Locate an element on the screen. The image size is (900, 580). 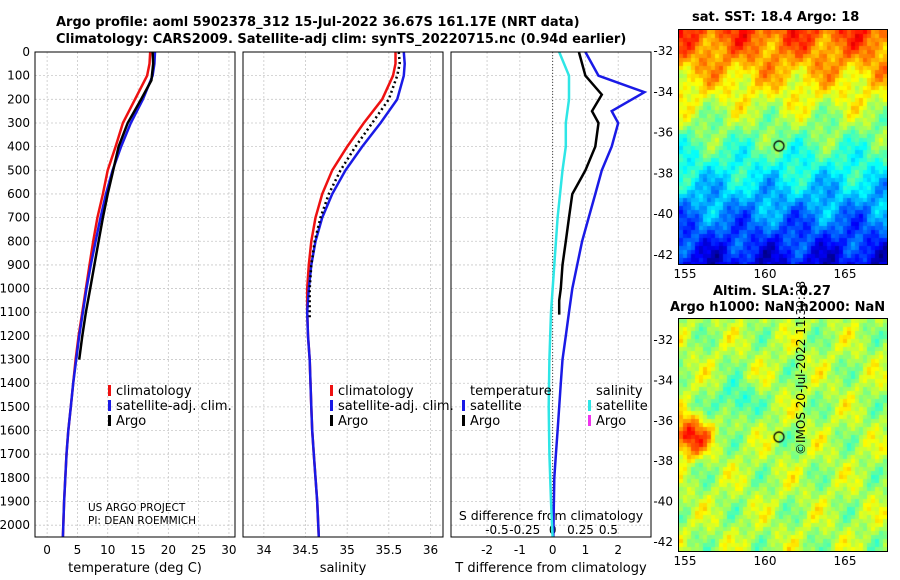
x-tick-label: -2 is located at coordinates (487, 550).